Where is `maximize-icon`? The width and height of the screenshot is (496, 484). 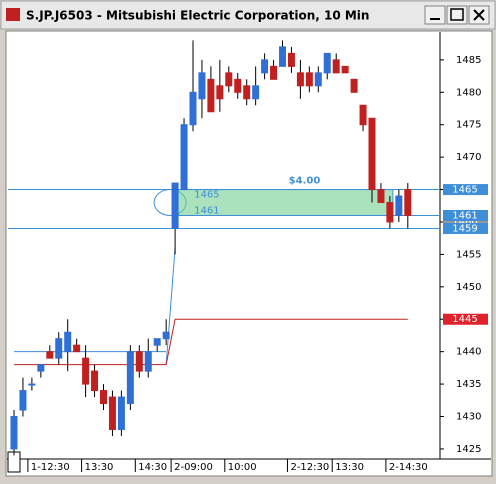
maximize-icon is located at coordinates (457, 14).